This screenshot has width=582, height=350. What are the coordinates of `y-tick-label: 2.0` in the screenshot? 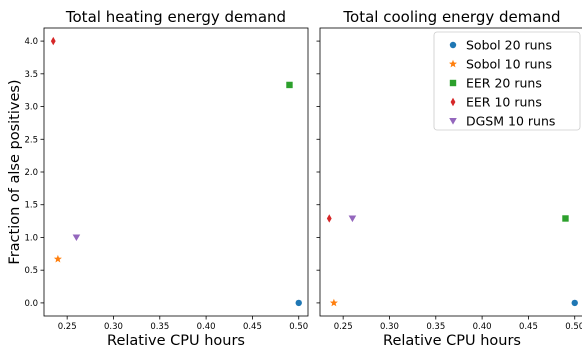 It's located at (31, 173).